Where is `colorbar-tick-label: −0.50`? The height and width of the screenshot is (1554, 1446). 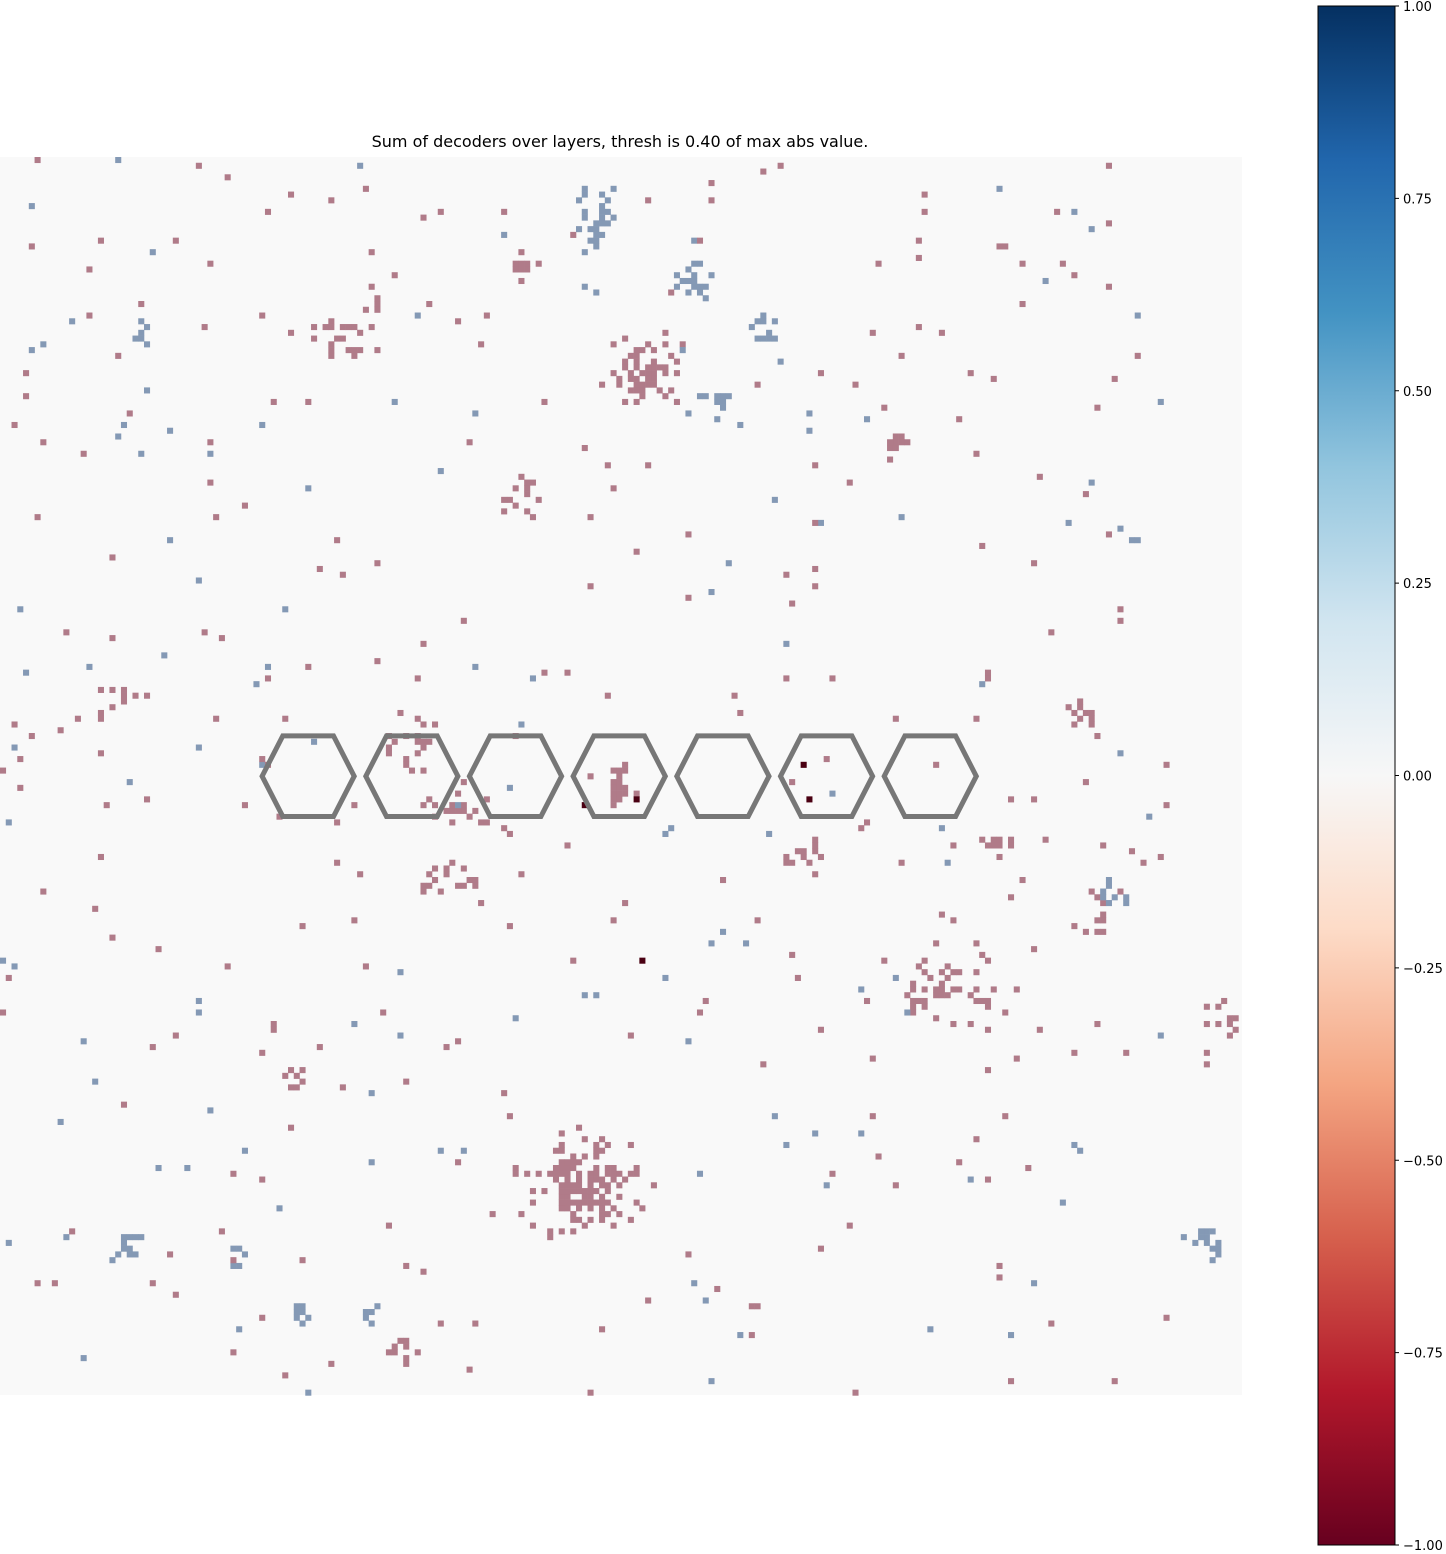 colorbar-tick-label: −0.50 is located at coordinates (1423, 1161).